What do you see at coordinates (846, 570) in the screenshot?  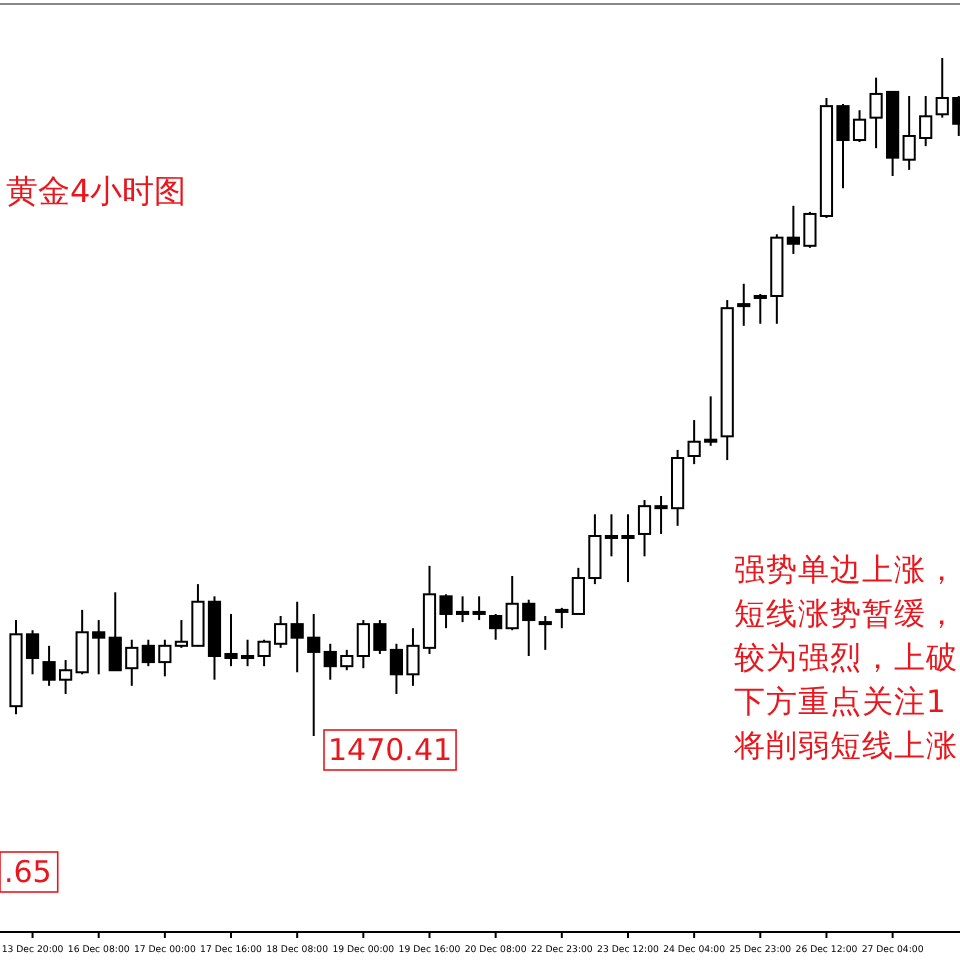 I see `annotation: 强势单边上涨，` at bounding box center [846, 570].